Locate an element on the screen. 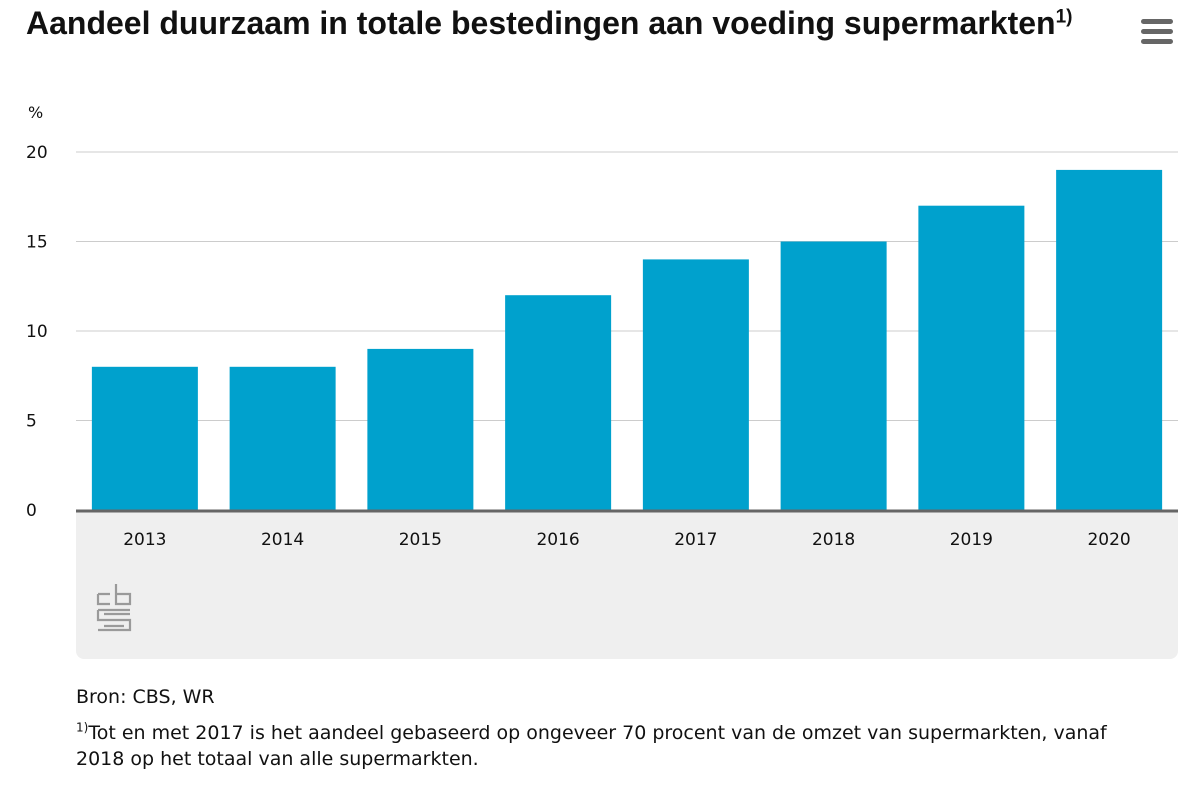 The height and width of the screenshot is (796, 1189). y-tick-label: 10 is located at coordinates (37, 332).